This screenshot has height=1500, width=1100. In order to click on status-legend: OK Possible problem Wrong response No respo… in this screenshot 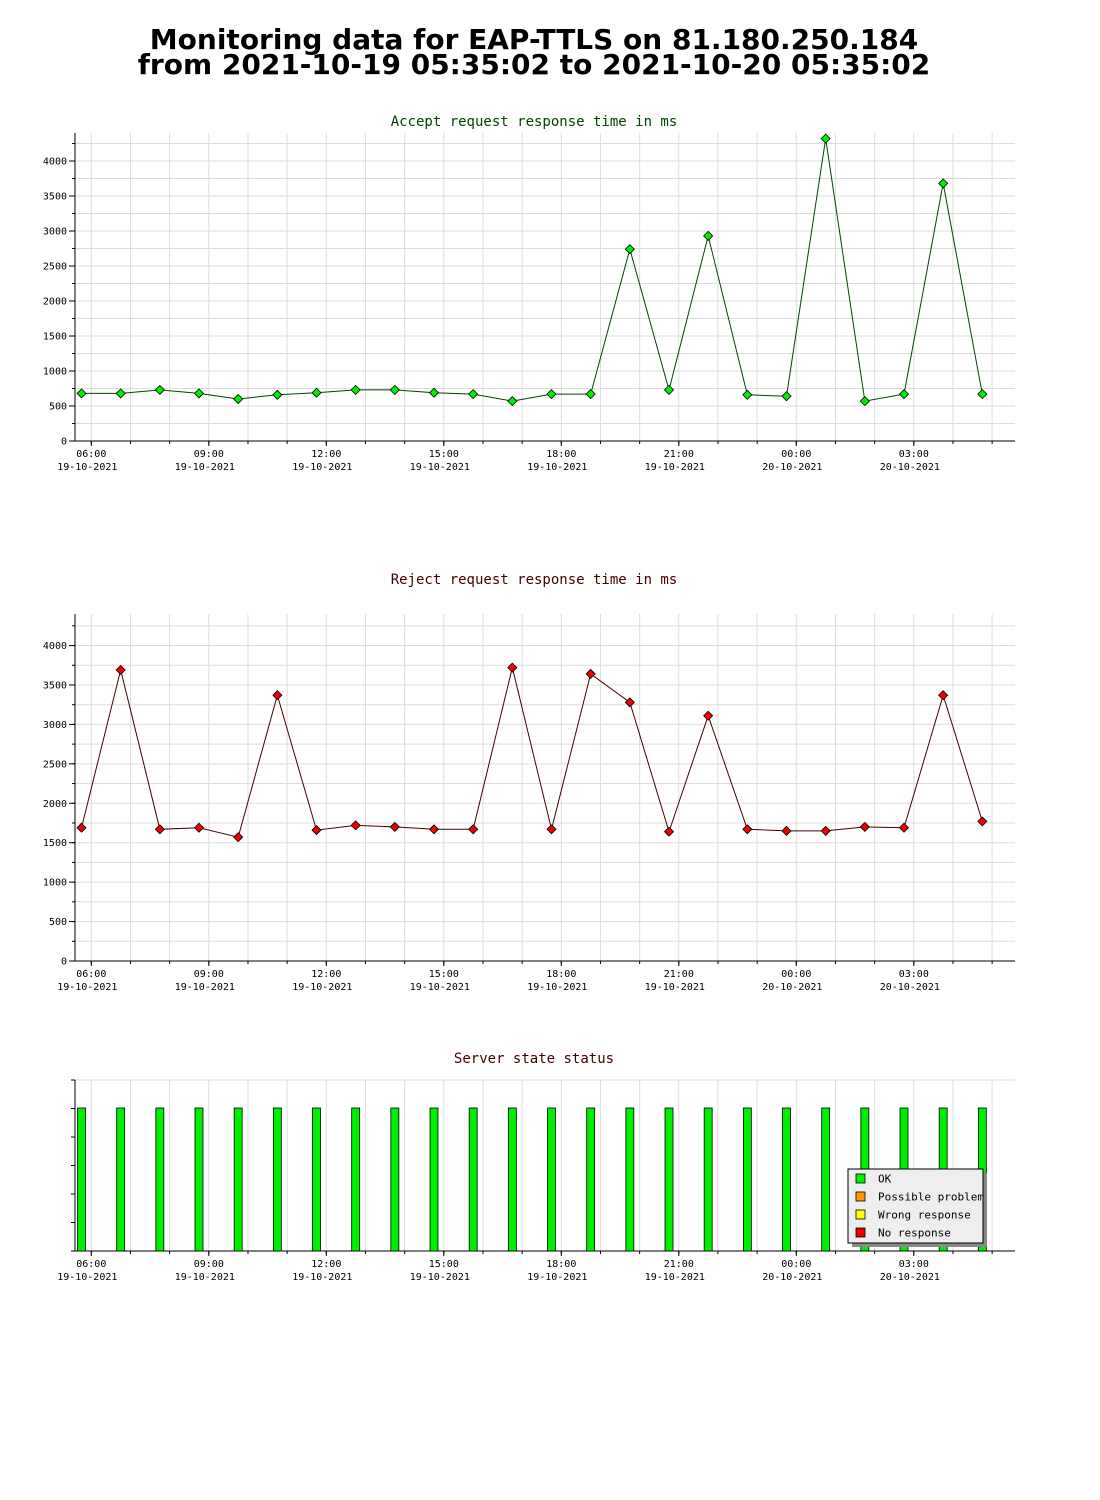, I will do `click(917, 1207)`.